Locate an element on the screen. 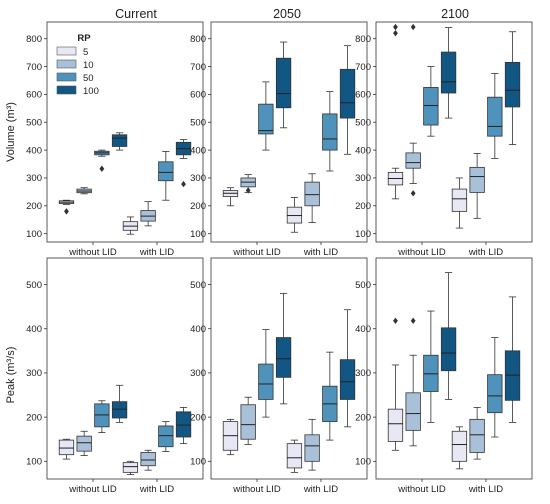  box-peak-current-1-rp100-body is located at coordinates (183, 424).